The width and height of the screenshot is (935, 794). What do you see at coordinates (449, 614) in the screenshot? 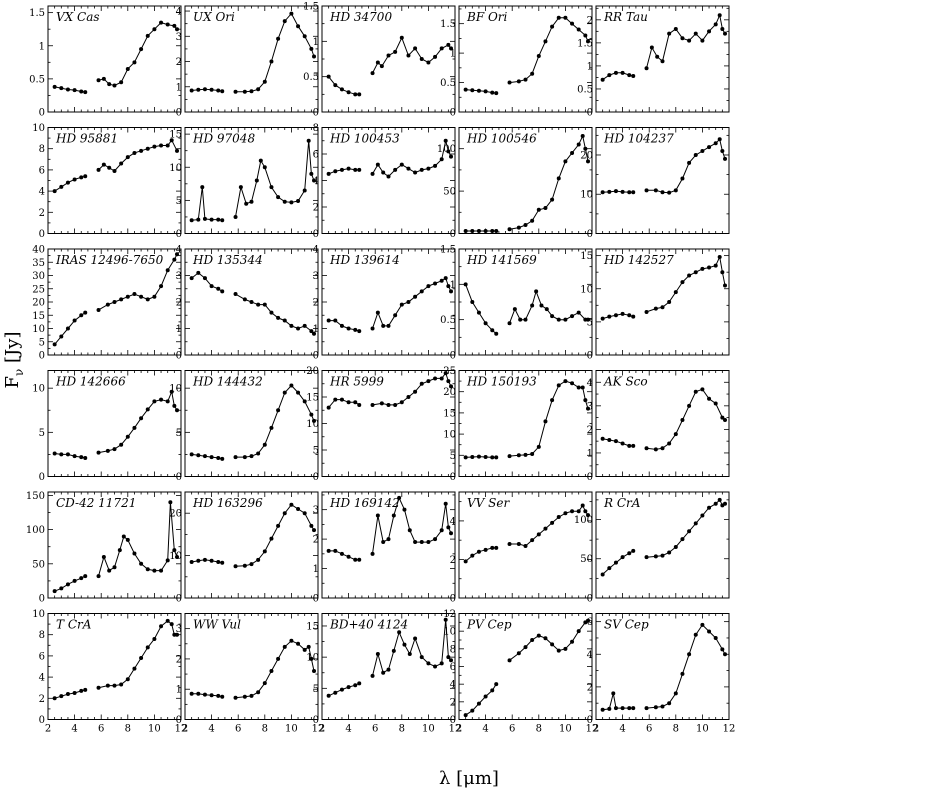
I see `y-tick-label: 12` at bounding box center [449, 614].